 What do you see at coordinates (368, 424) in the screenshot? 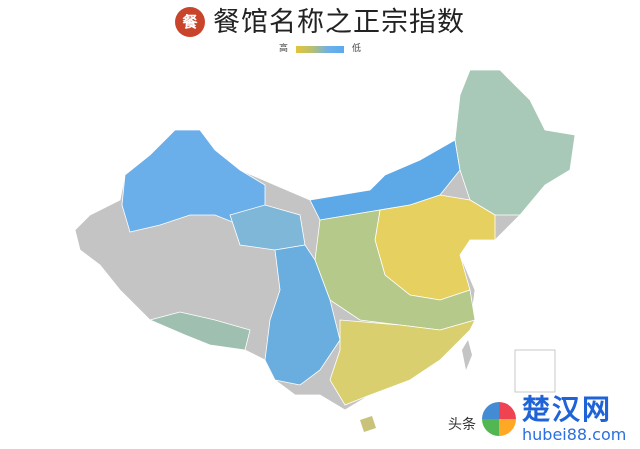
I see `region-hainan` at bounding box center [368, 424].